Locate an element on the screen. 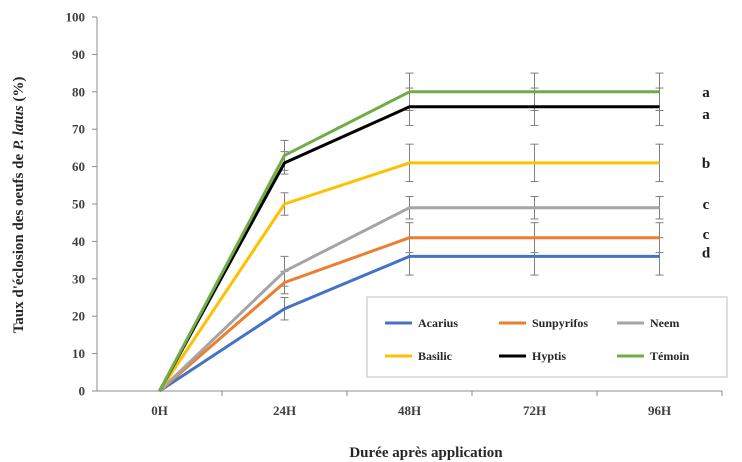 The width and height of the screenshot is (742, 462). legend-label: Acarius is located at coordinates (438, 323).